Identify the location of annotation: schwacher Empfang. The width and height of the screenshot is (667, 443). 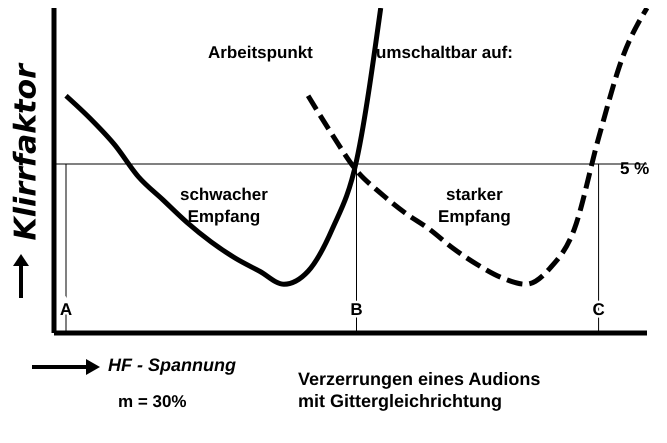
(224, 206).